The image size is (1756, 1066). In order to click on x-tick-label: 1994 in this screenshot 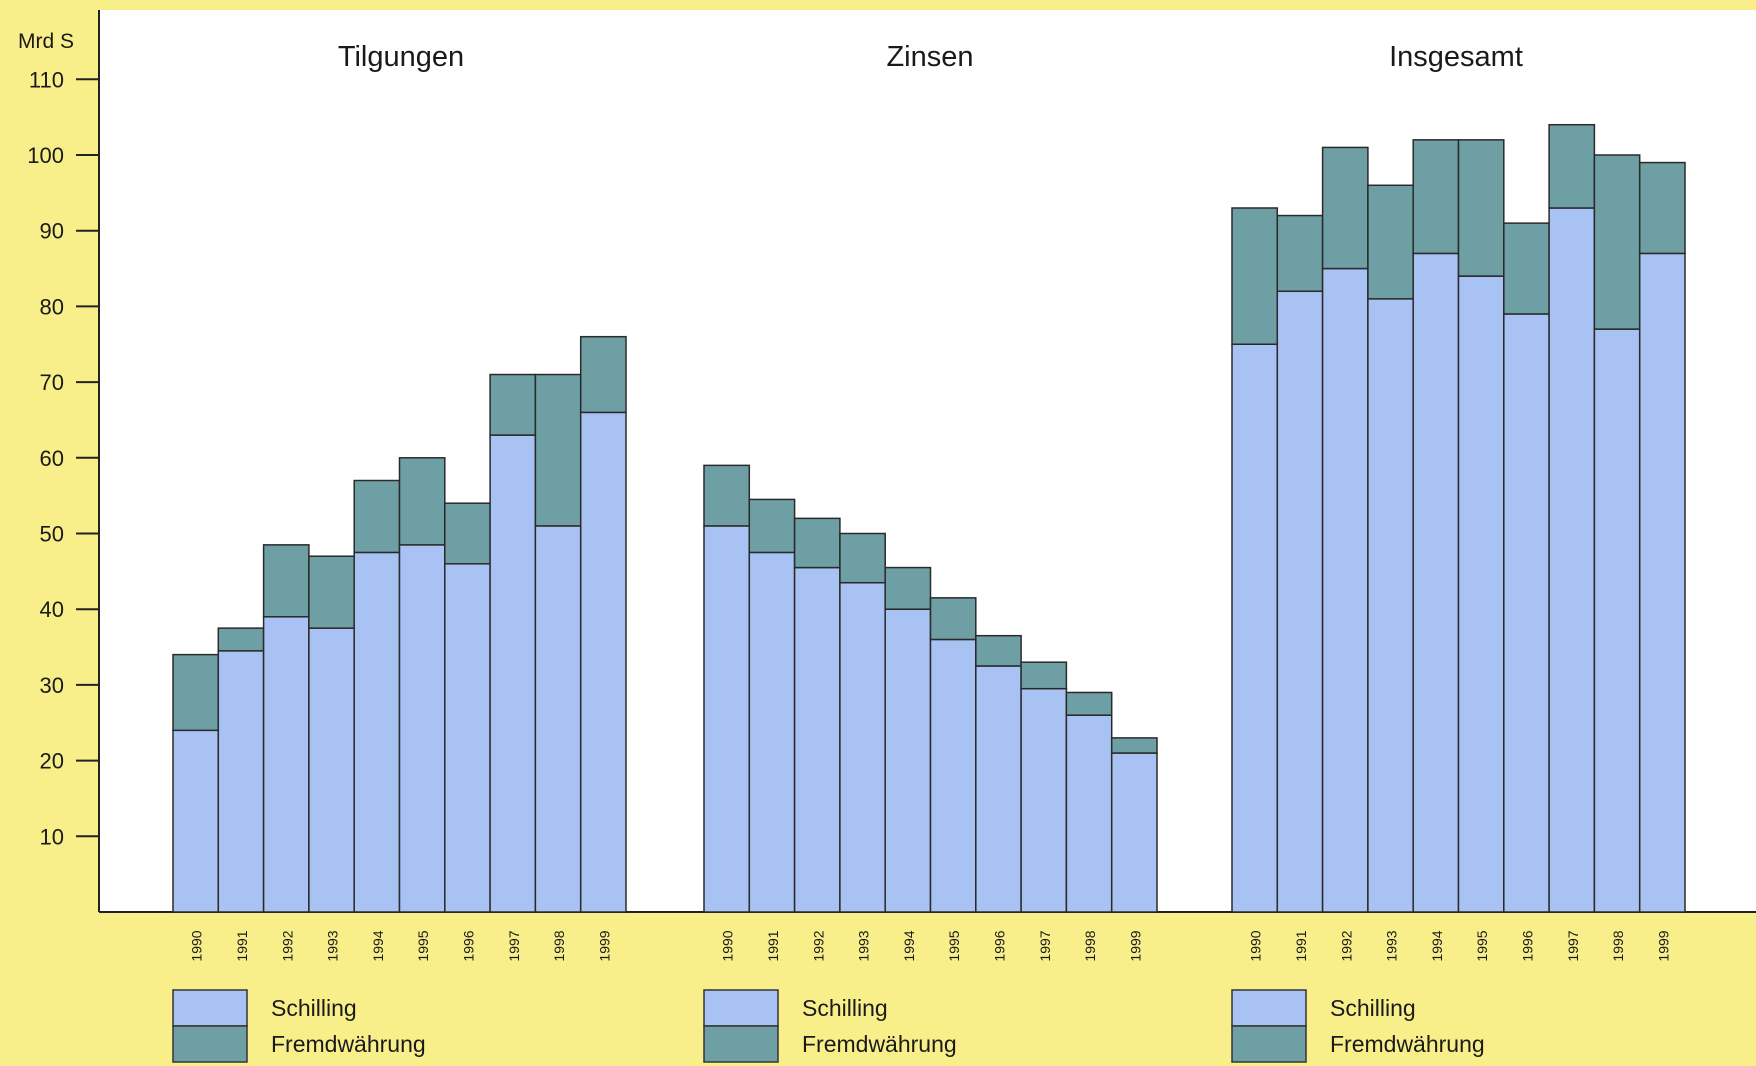, I will do `click(378, 945)`.